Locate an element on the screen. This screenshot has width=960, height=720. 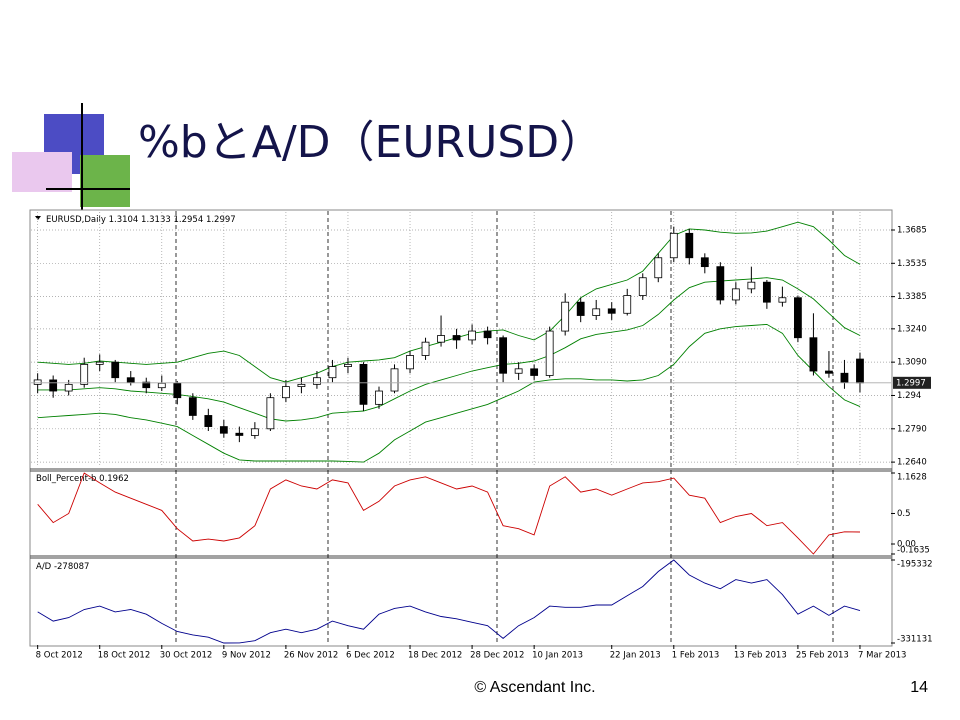
y-tick-label: 1.294 is located at coordinates (909, 396).